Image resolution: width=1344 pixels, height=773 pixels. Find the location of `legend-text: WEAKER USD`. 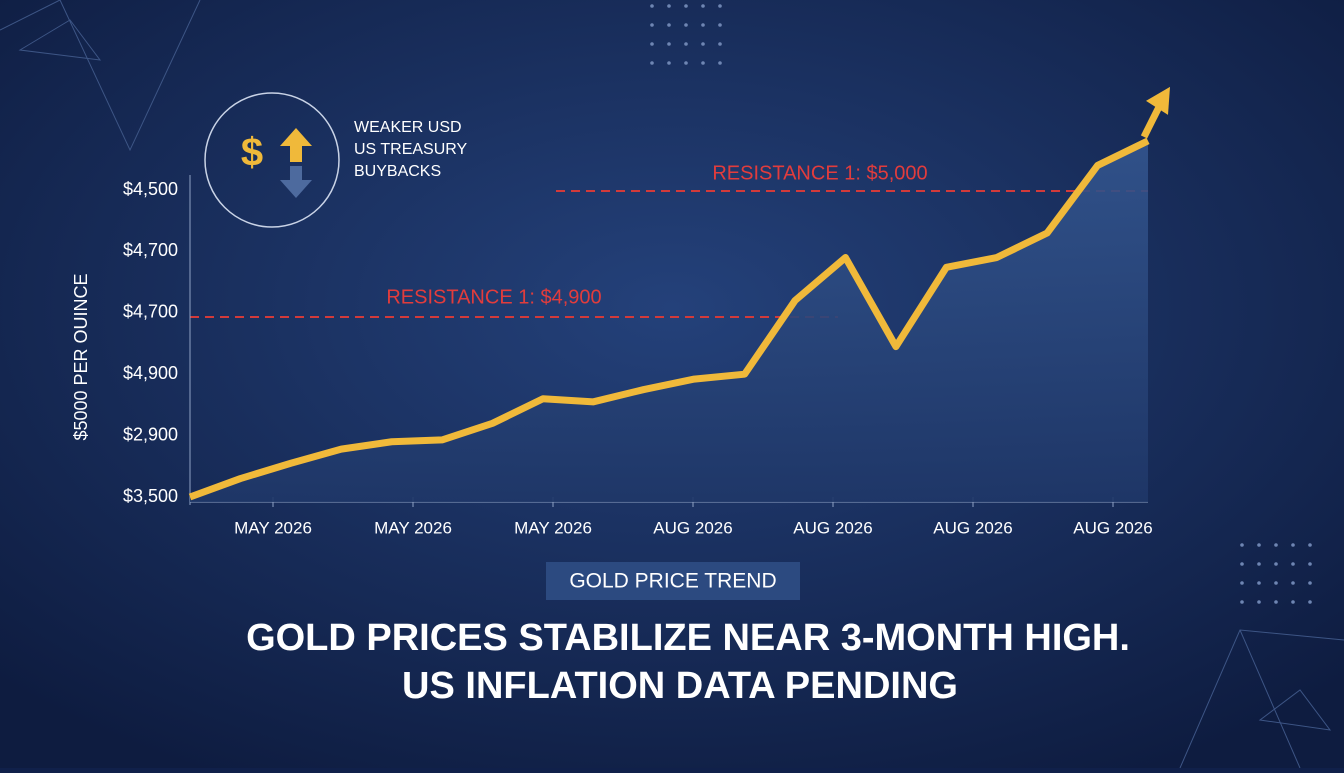

legend-text: WEAKER USD is located at coordinates (408, 127).